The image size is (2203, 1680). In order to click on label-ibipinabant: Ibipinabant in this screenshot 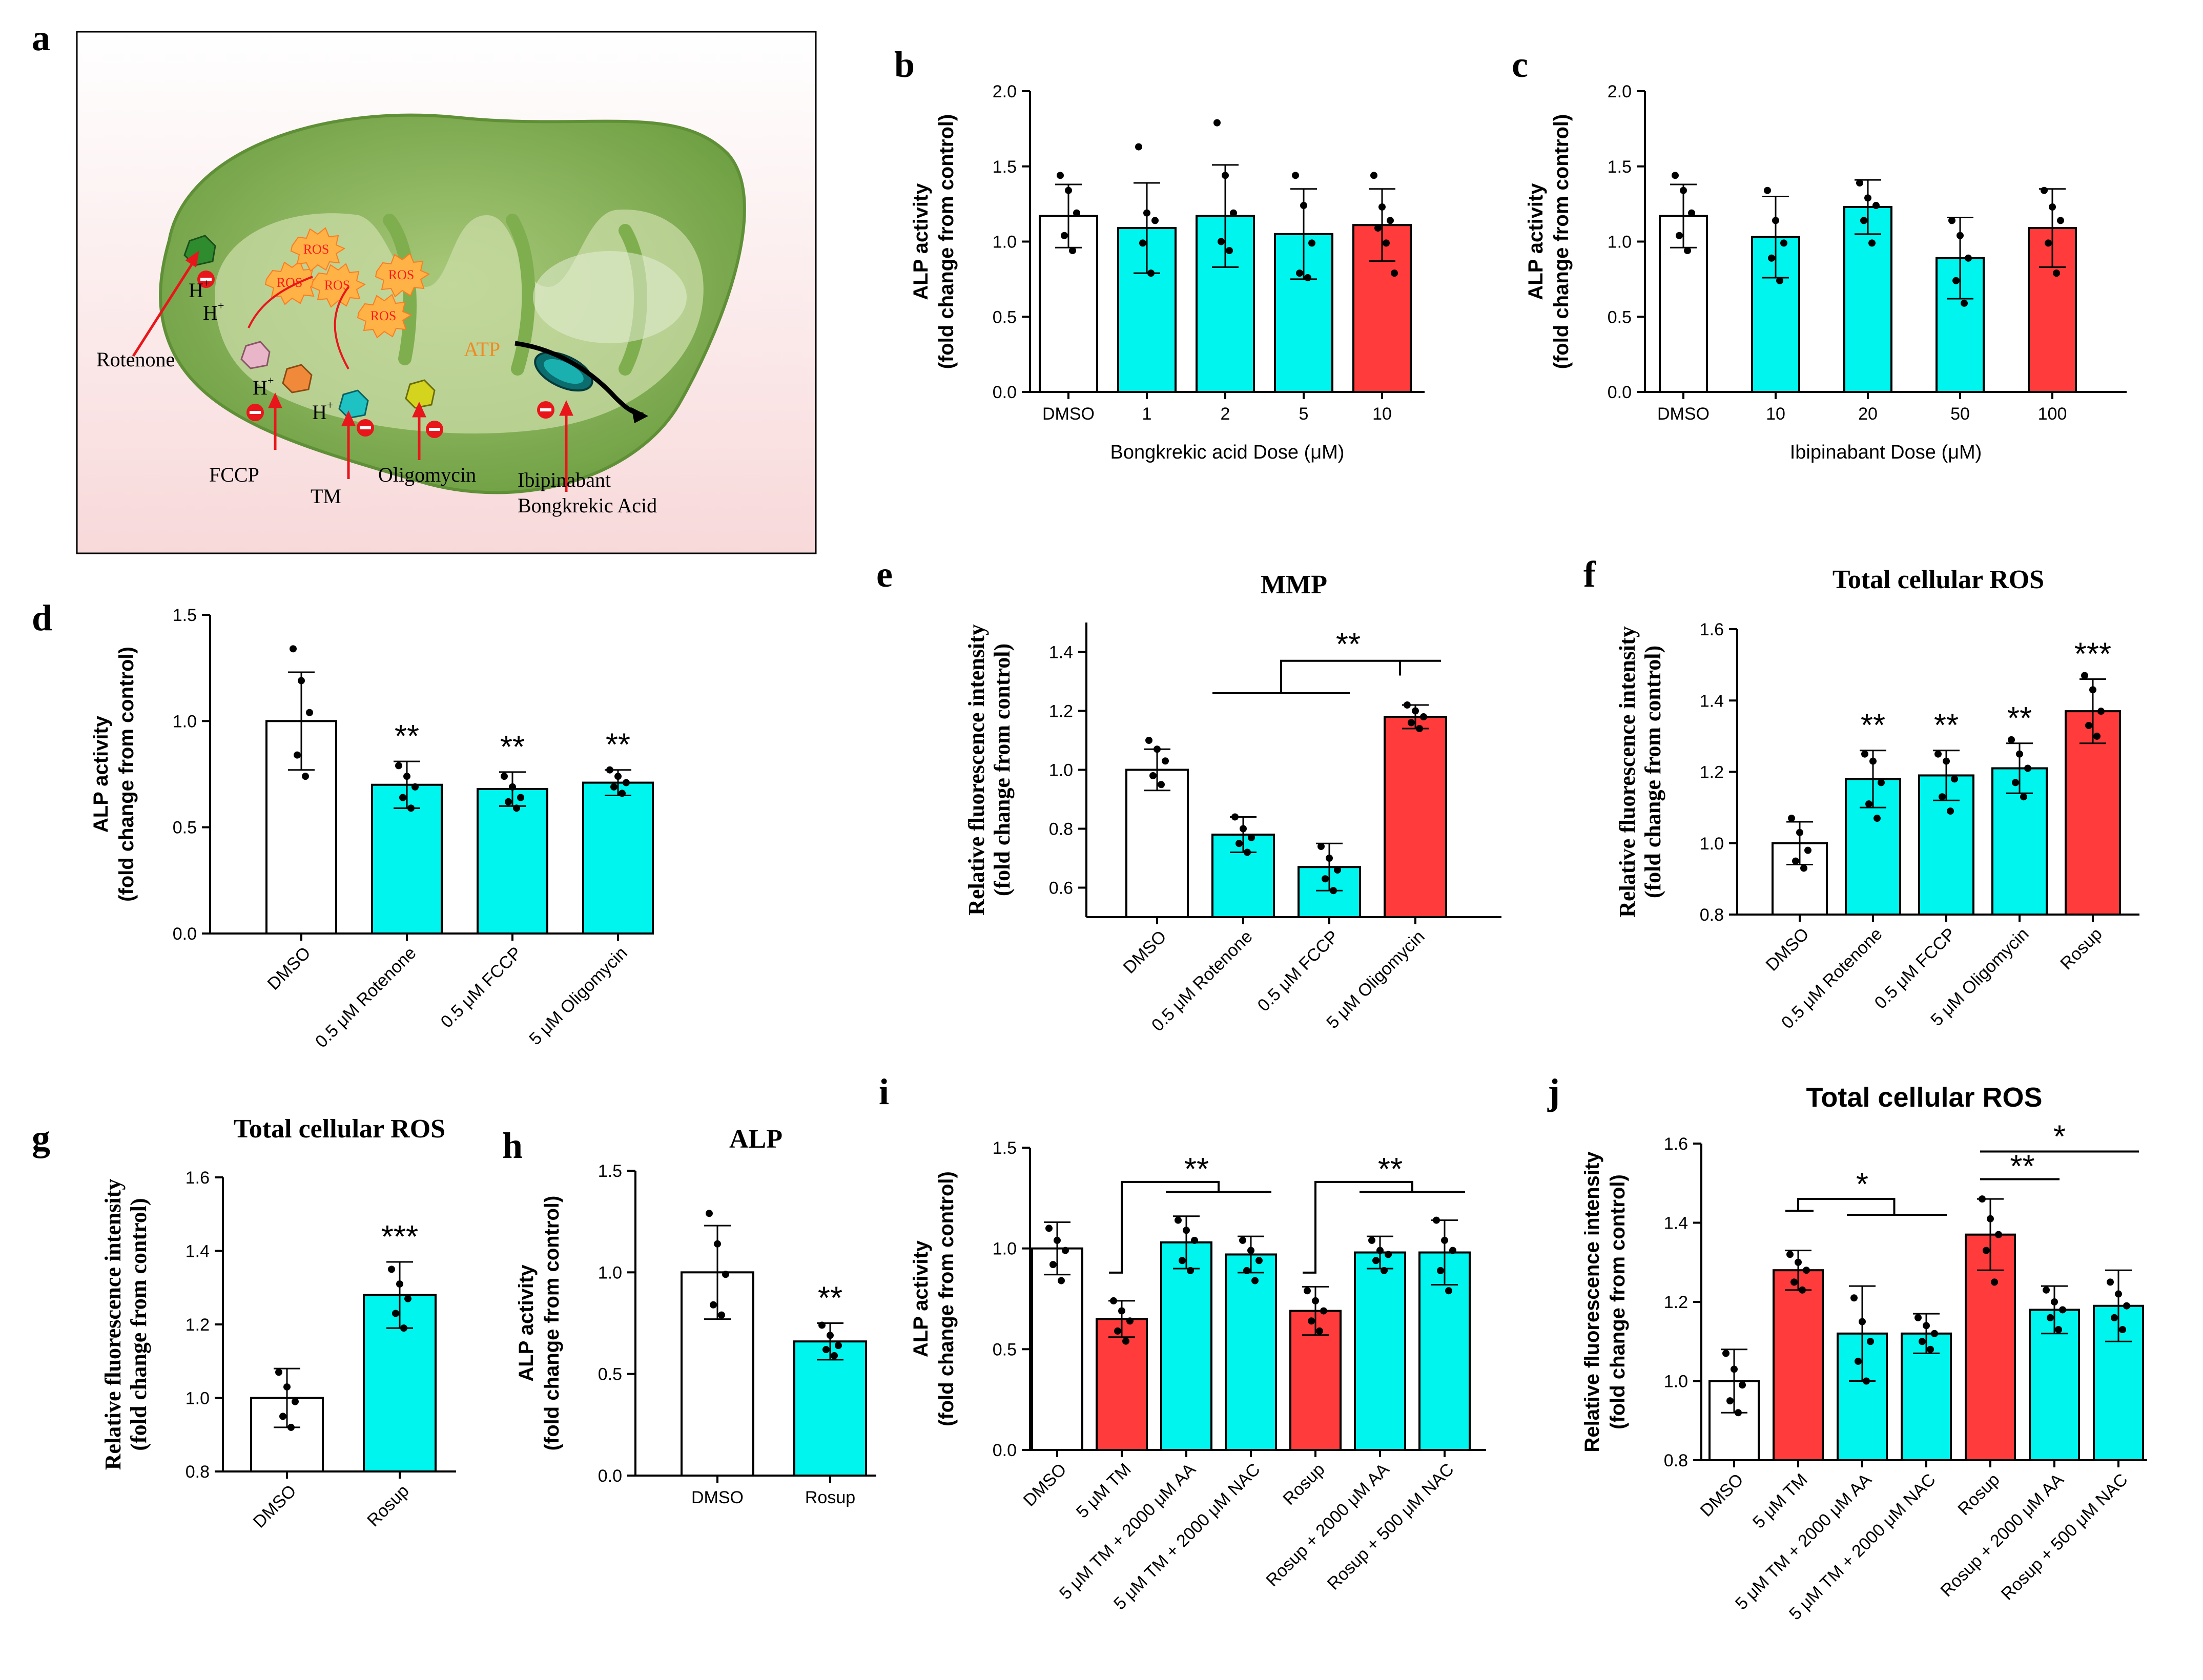, I will do `click(564, 480)`.